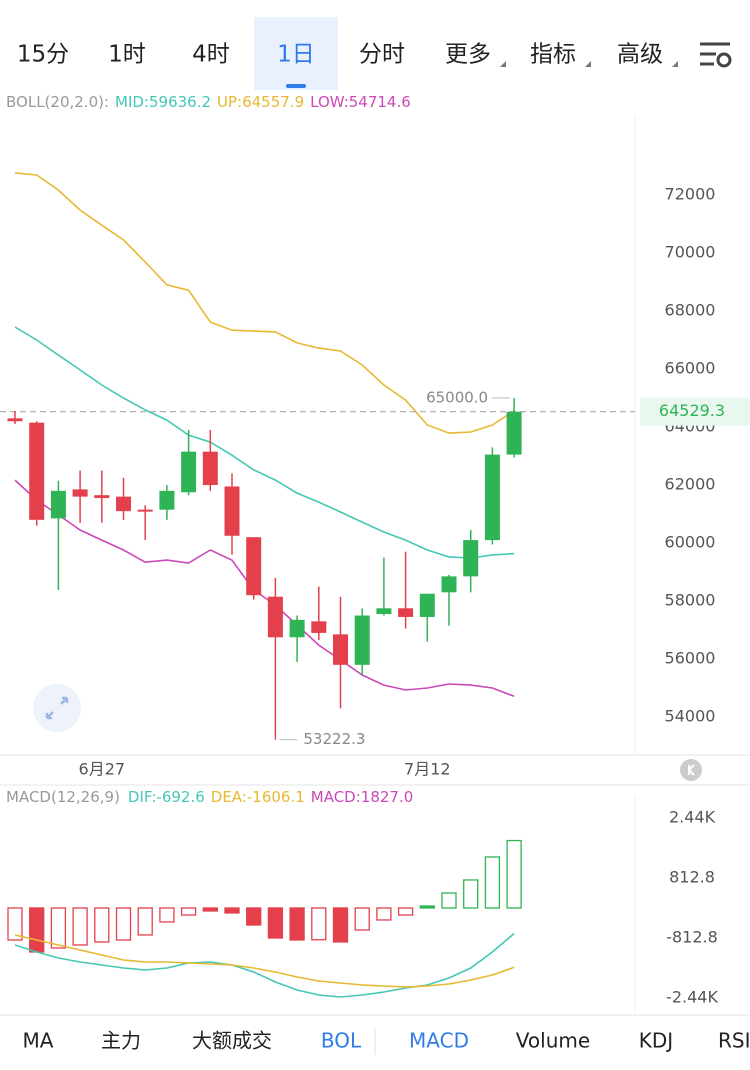 The image size is (750, 1070). I want to click on high-label: 65000.0, so click(457, 398).